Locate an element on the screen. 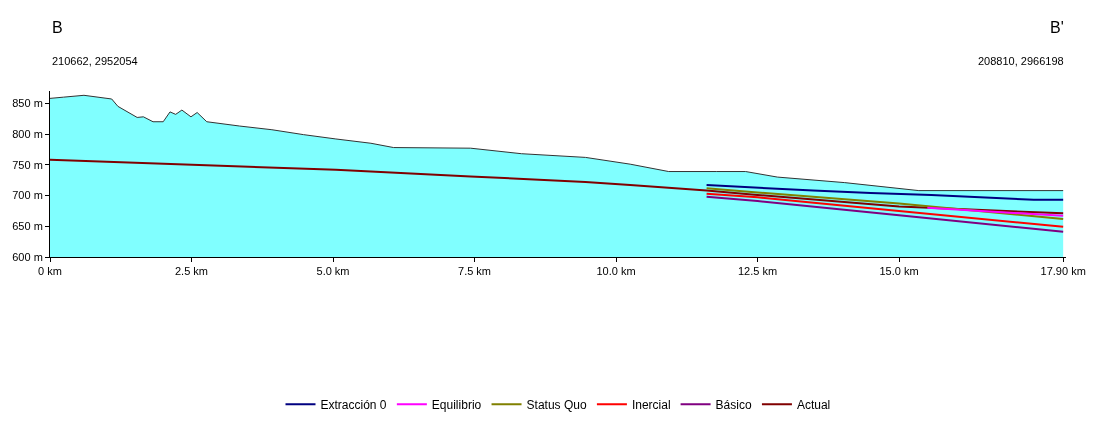 This screenshot has height=431, width=1098. y-tick-label: 650 m is located at coordinates (27, 226).